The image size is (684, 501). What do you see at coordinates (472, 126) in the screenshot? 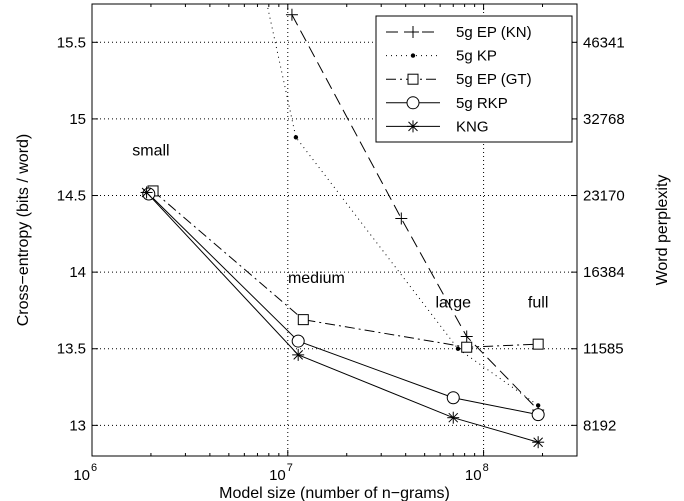
I see `legend-label: KNG` at bounding box center [472, 126].